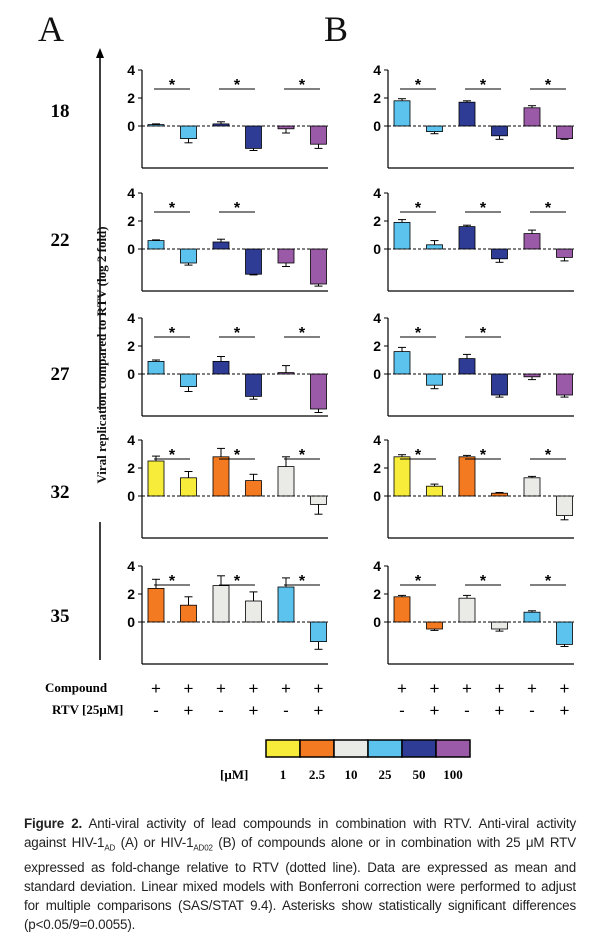  I want to click on caption-subscript-2: AD02, so click(203, 848).